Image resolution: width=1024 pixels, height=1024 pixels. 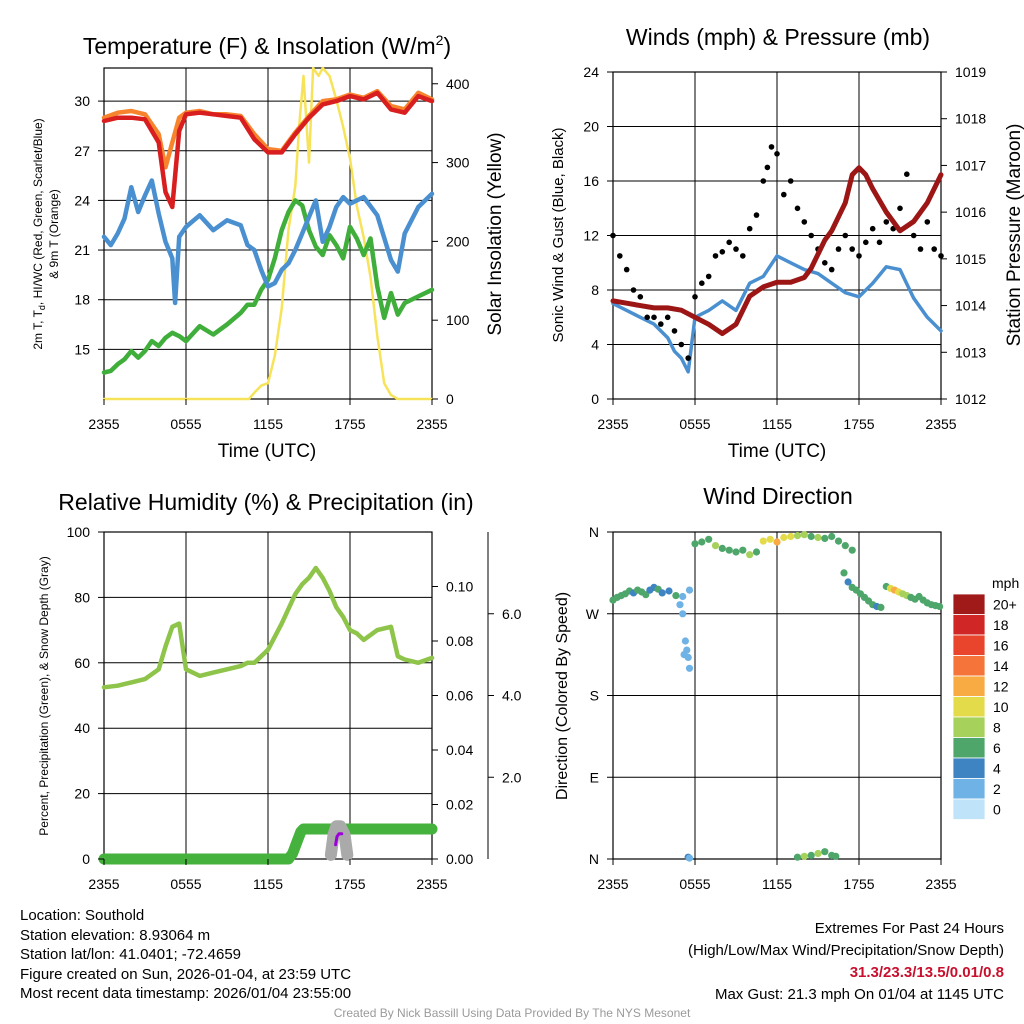 I want to click on precip-axis-tick-label: 0.08, so click(x=459, y=641).